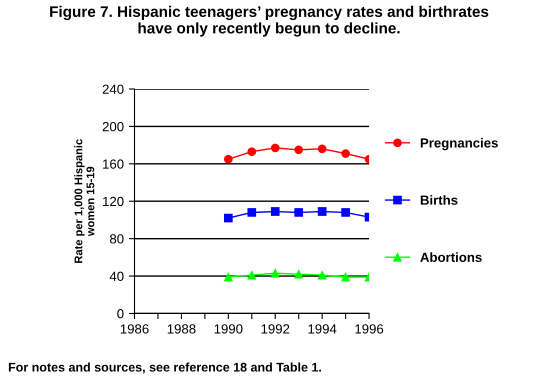 The width and height of the screenshot is (538, 387). I want to click on x-tick-label: 1988, so click(182, 329).